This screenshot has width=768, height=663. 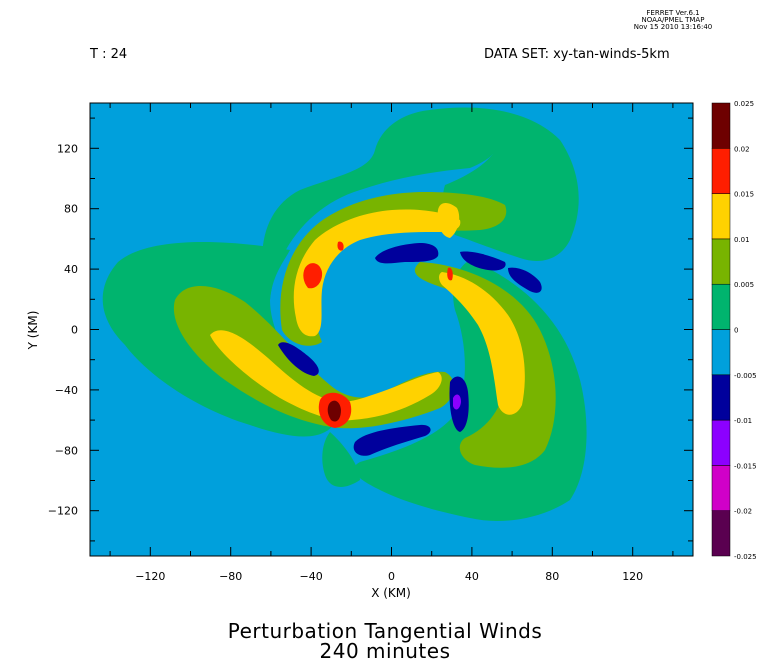 I want to click on x-tick-label: −80, so click(x=230, y=576).